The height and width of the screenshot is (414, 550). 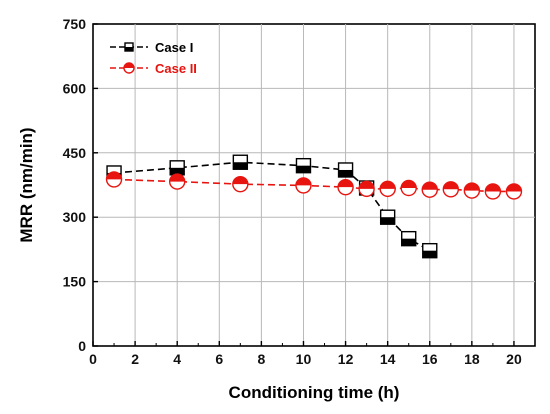 What do you see at coordinates (151, 47) in the screenshot?
I see `legend-entry-1: Case I` at bounding box center [151, 47].